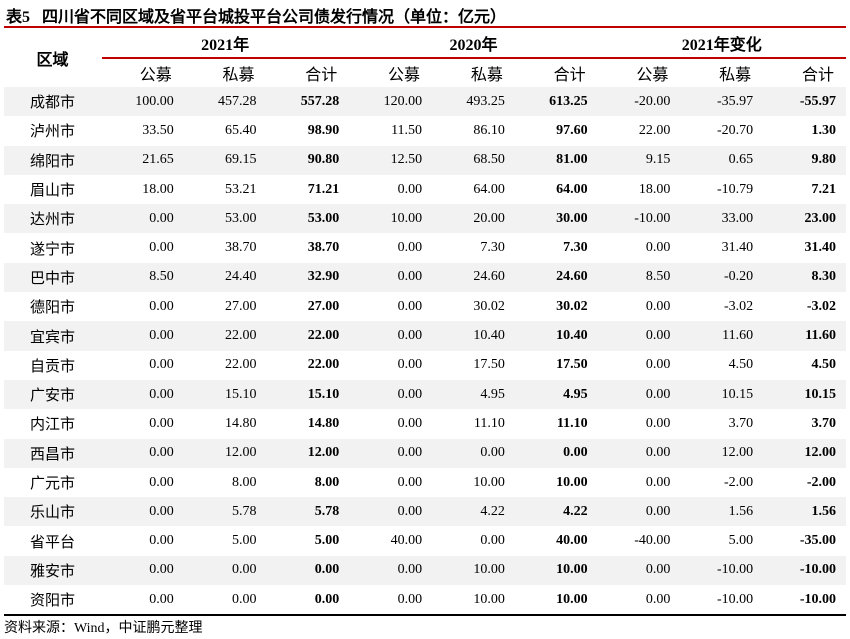 This screenshot has width=850, height=639. I want to click on value-cell: 98.90, so click(323, 130).